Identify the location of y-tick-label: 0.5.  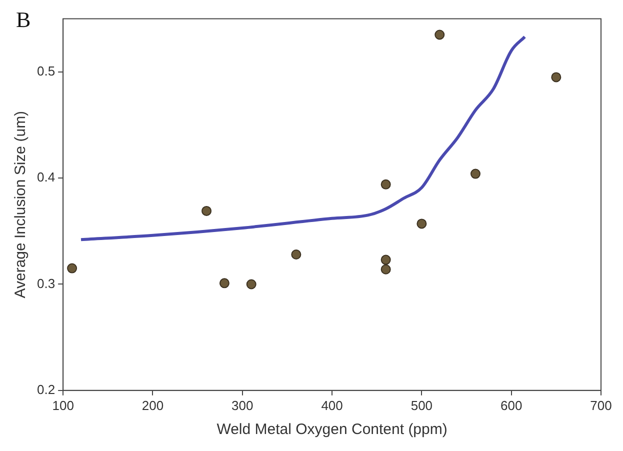
(46, 70).